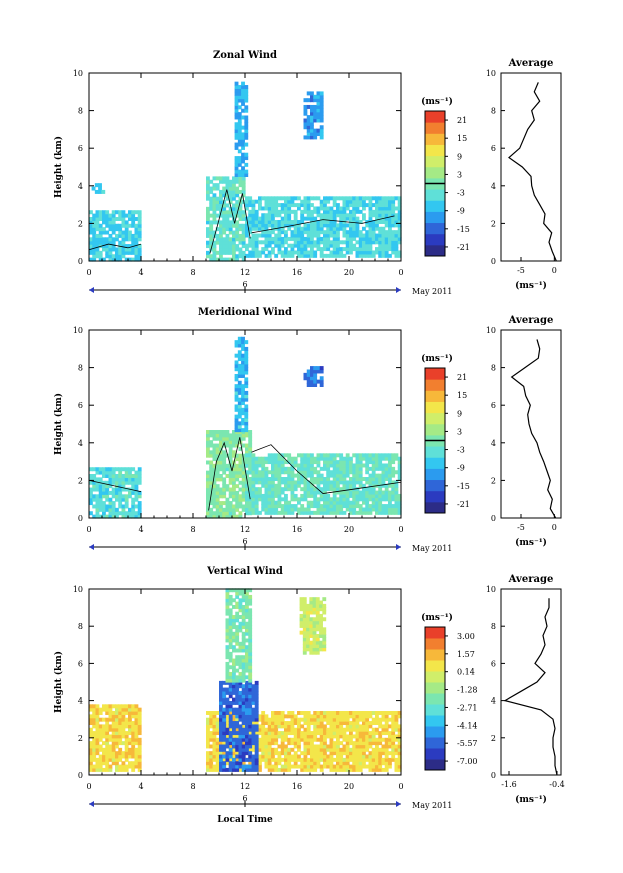  Describe the element at coordinates (80, 368) in the screenshot. I see `y-tick-label: 8` at that location.